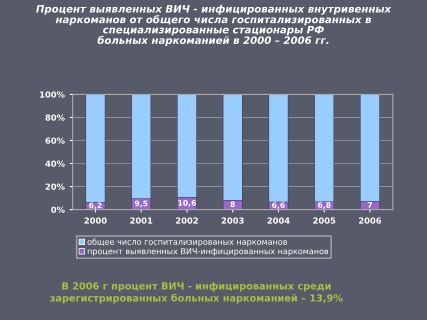 The image size is (427, 320). I want to click on x-tick-label: 2000, so click(95, 220).